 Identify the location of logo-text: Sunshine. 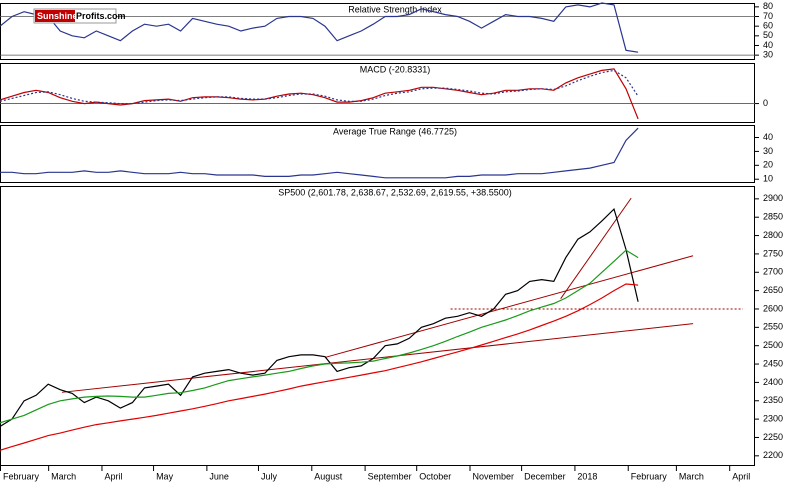
(57, 16).